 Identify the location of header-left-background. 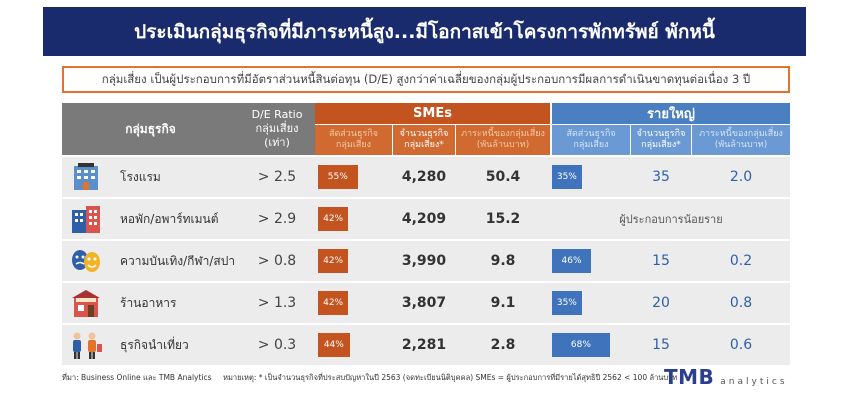
(188, 129).